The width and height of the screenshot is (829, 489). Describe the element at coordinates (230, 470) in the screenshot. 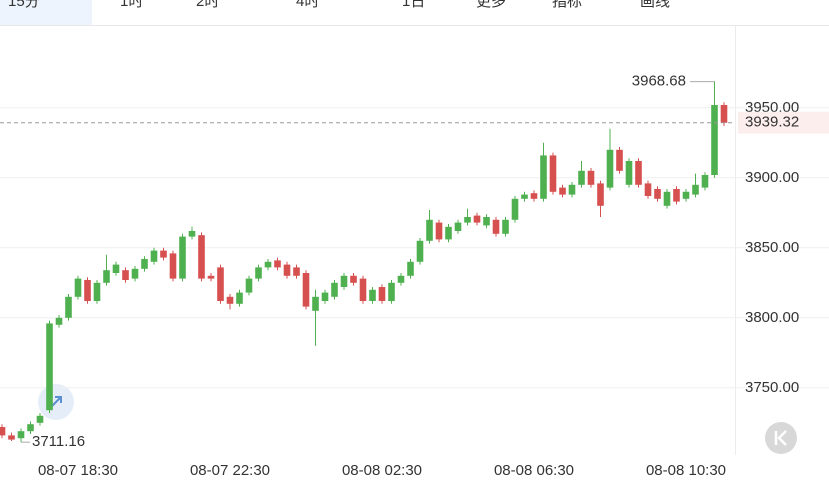

I see `x-tick-label: 08-07 22:30` at that location.